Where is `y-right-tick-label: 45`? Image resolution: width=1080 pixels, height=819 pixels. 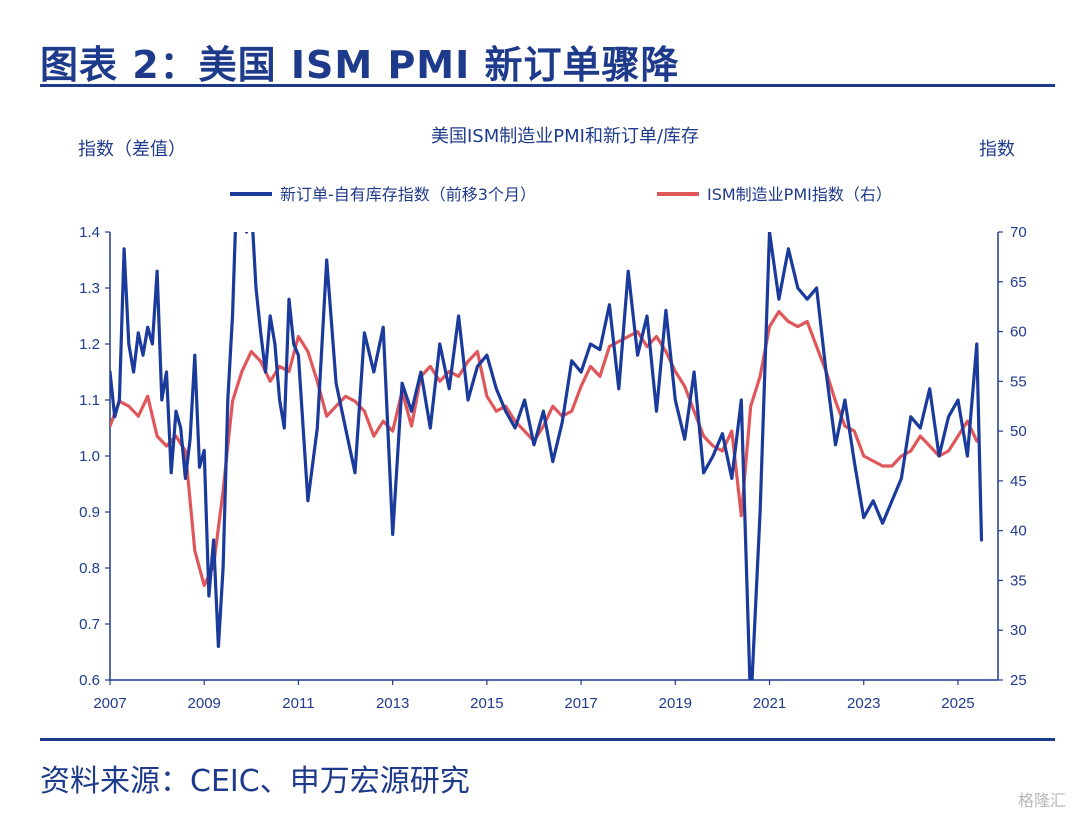
y-right-tick-label: 45 is located at coordinates (1018, 481).